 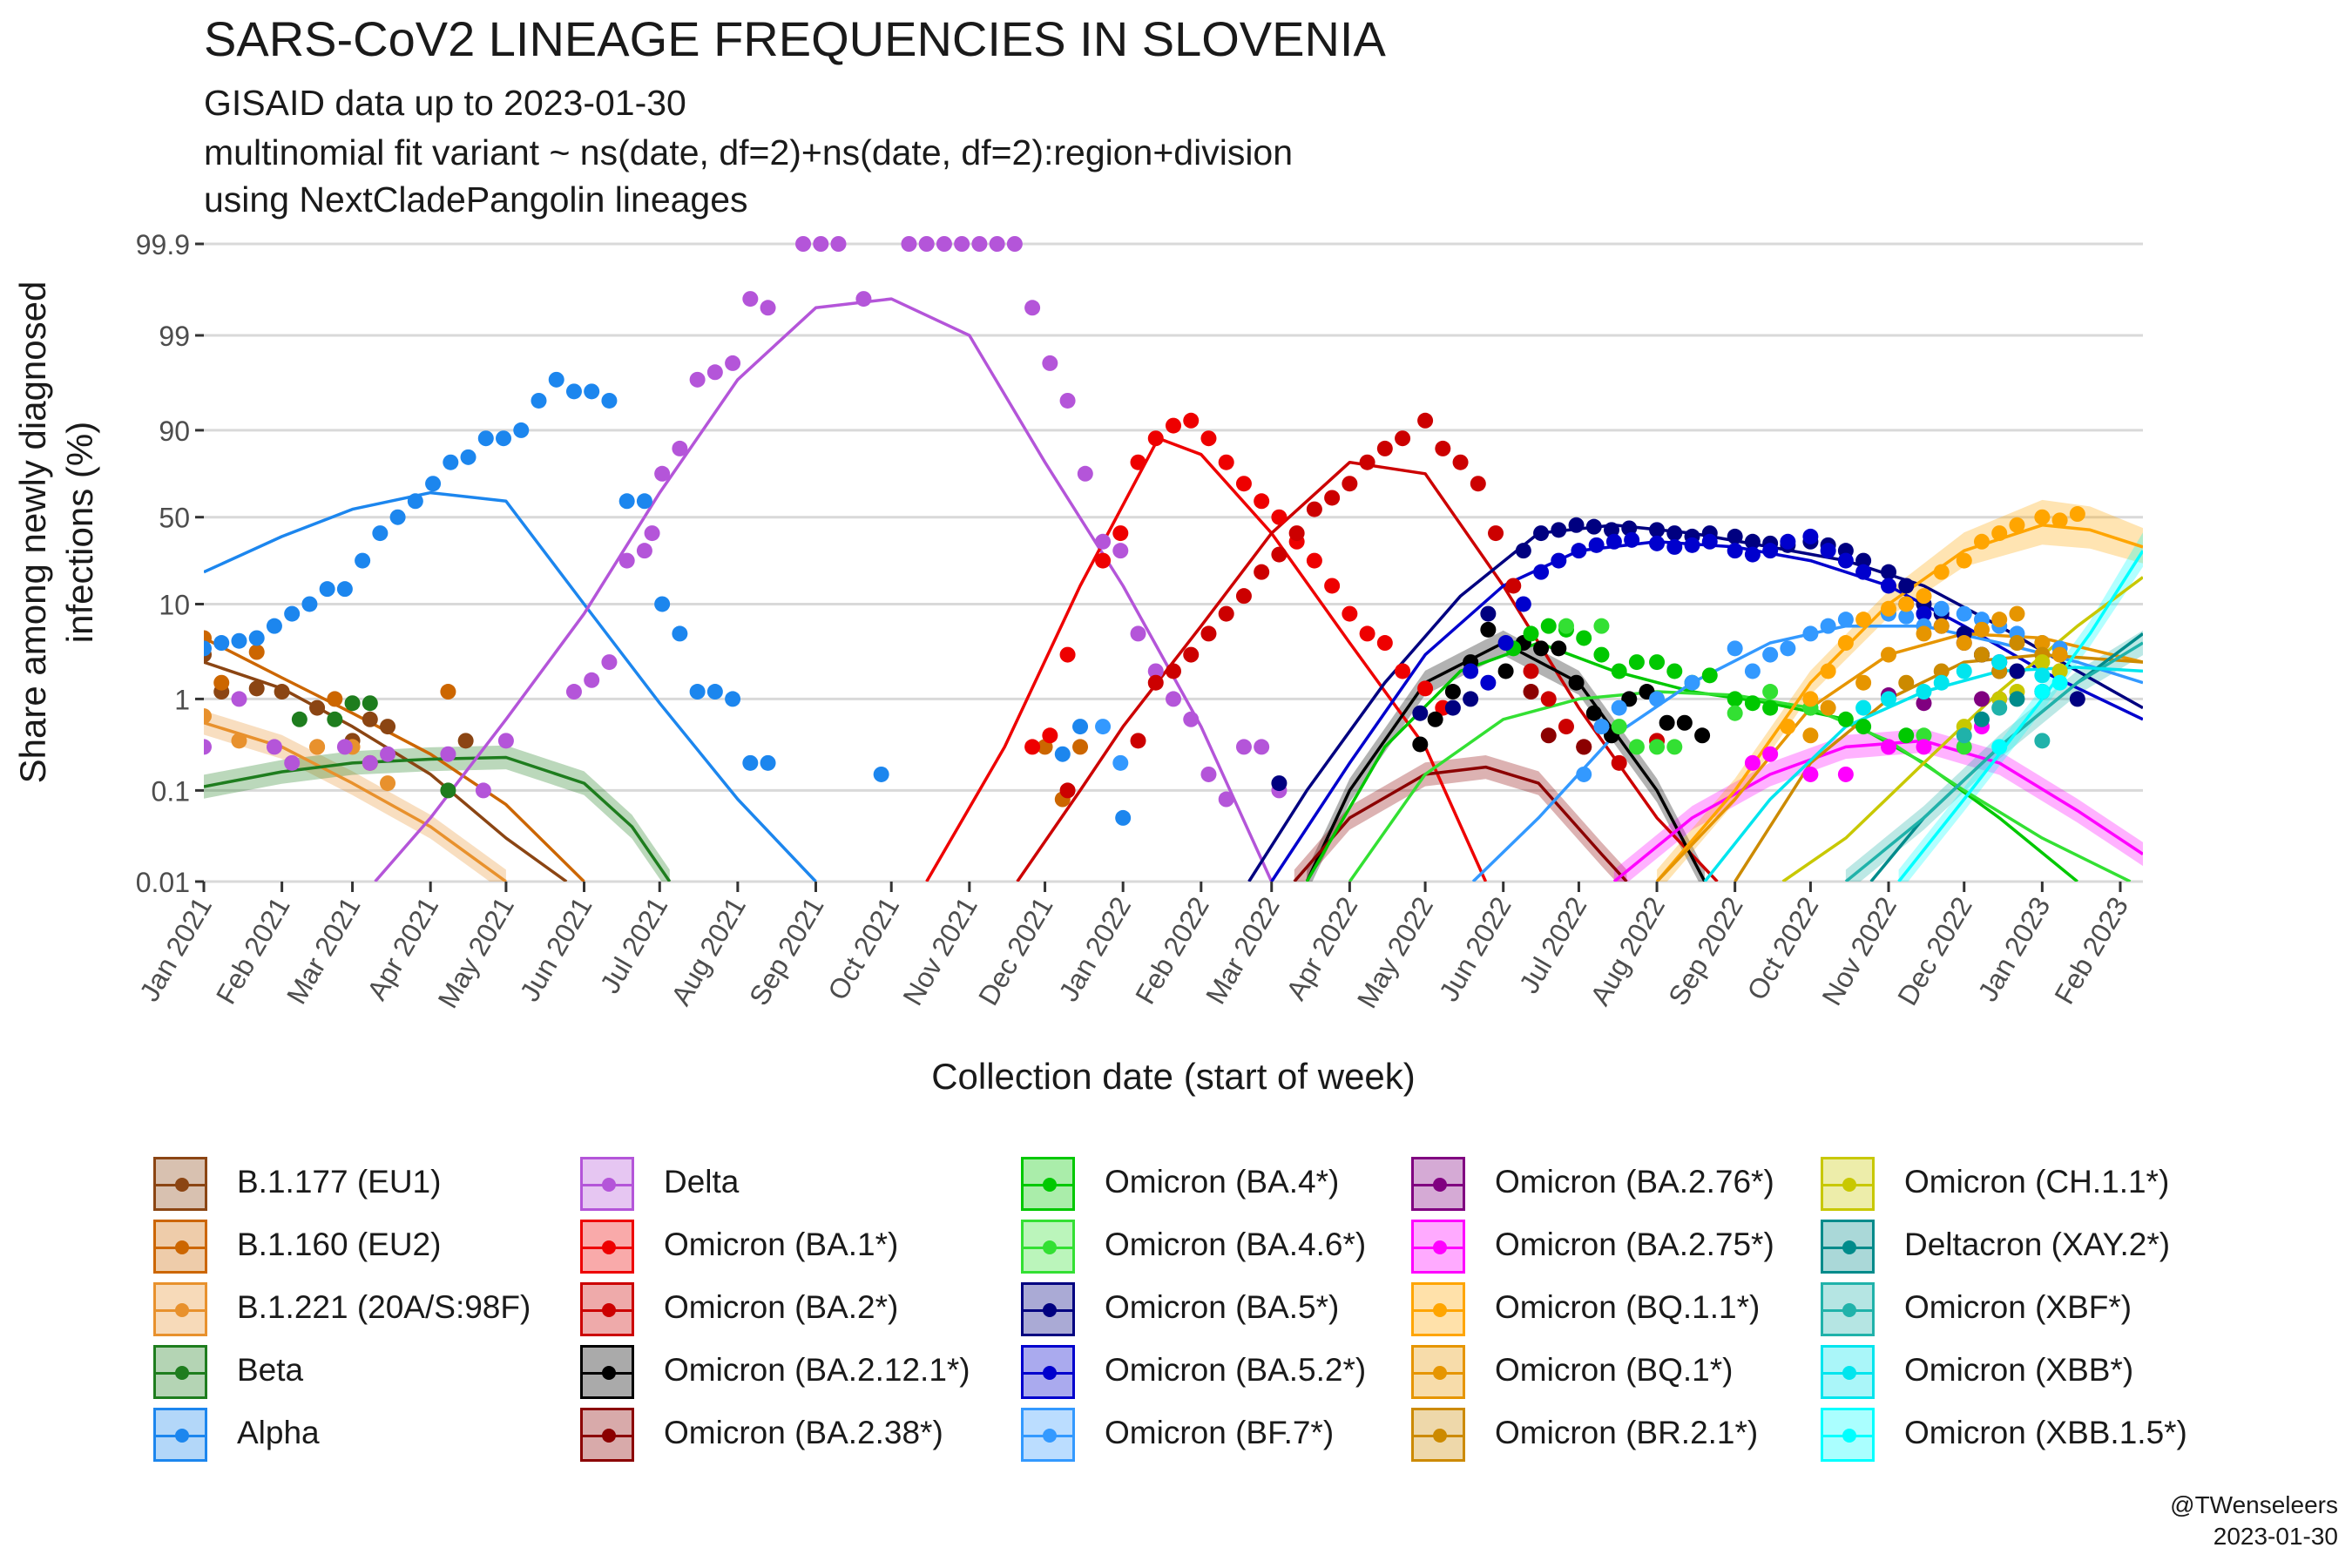 What do you see at coordinates (1236, 1370) in the screenshot?
I see `legend-label: Omicron (BA.5.2*)` at bounding box center [1236, 1370].